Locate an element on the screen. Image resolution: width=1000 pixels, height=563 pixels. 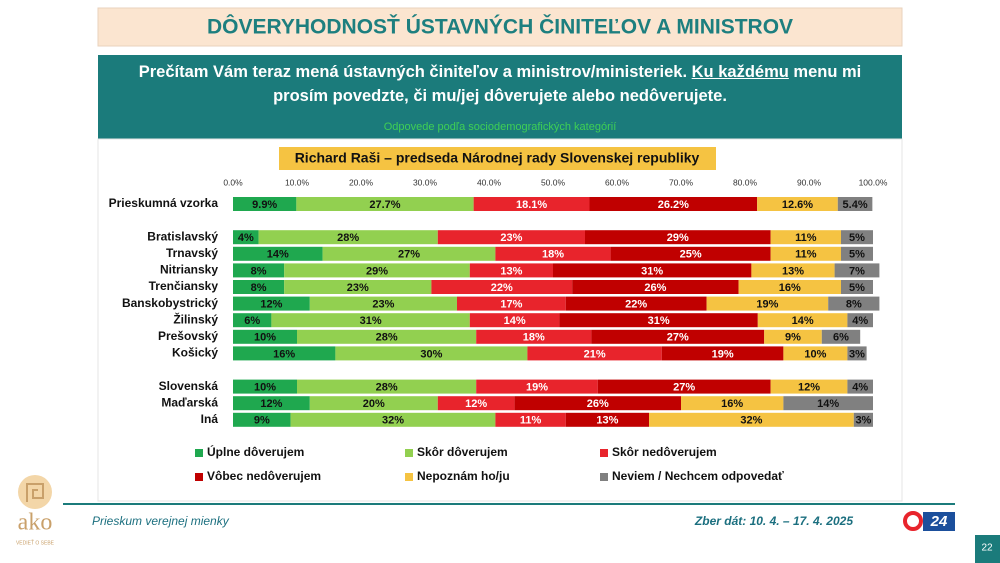
value-label: 28% is located at coordinates (387, 388).